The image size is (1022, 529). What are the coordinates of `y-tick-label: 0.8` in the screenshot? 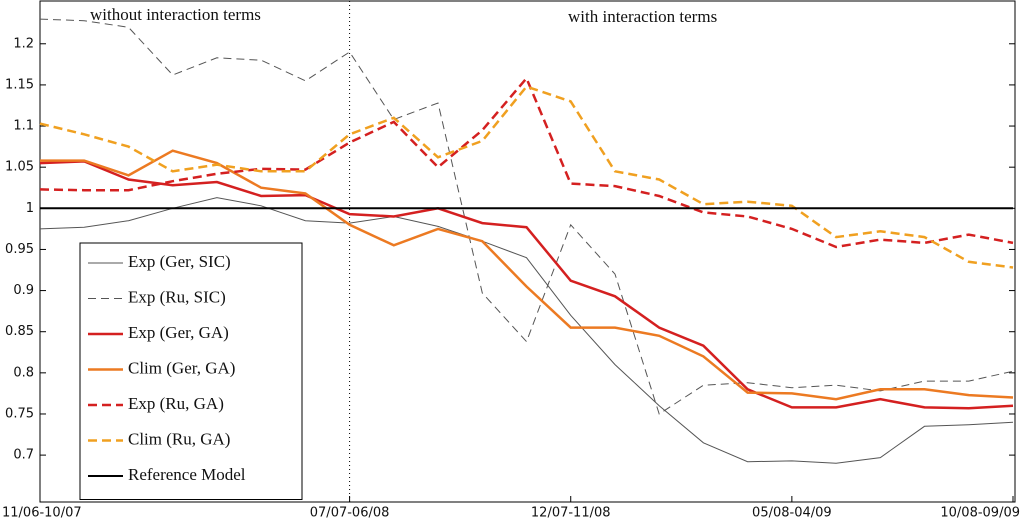 It's located at (23, 372).